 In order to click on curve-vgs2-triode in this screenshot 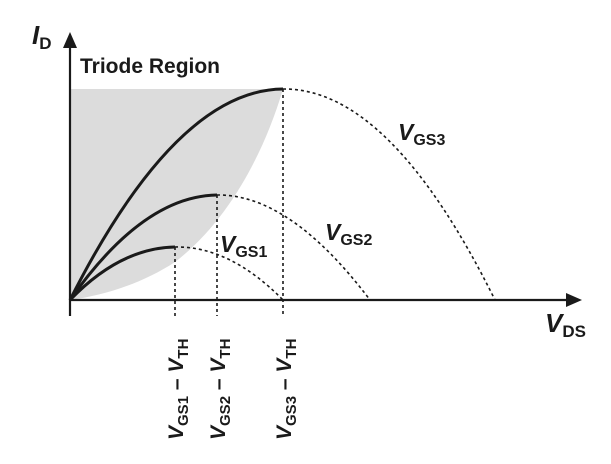, I will do `click(143, 247)`.